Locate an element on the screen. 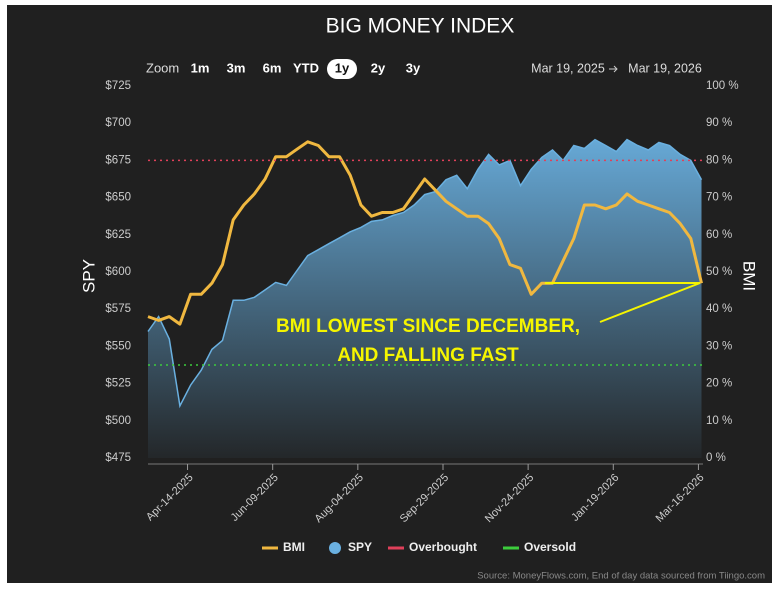 This screenshot has height=589, width=779. annotation-pointer is located at coordinates (623, 302).